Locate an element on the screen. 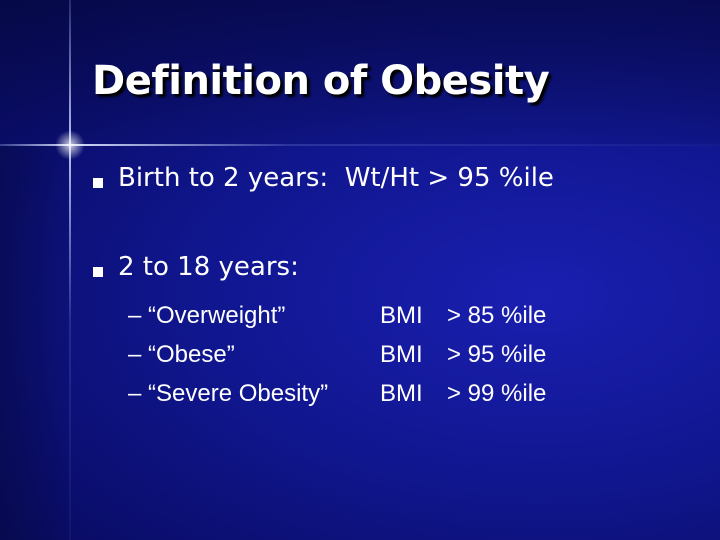 The width and height of the screenshot is (720, 540). bullet-text: 2 to 18 years: is located at coordinates (208, 267).